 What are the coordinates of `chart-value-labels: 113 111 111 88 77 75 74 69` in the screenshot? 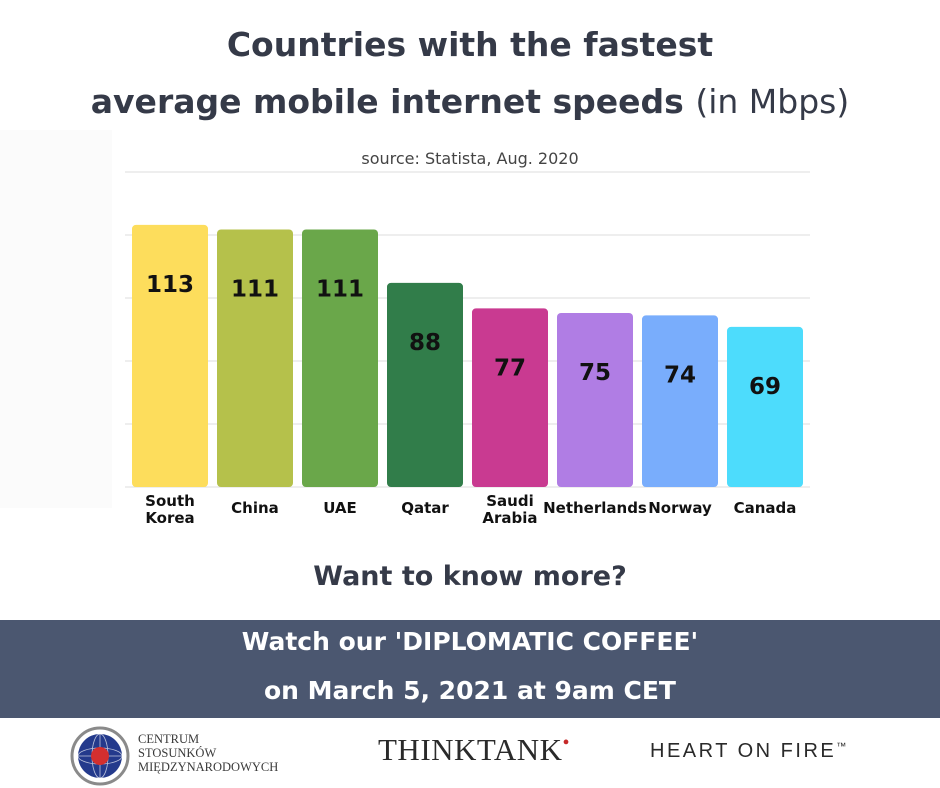 It's located at (463, 336).